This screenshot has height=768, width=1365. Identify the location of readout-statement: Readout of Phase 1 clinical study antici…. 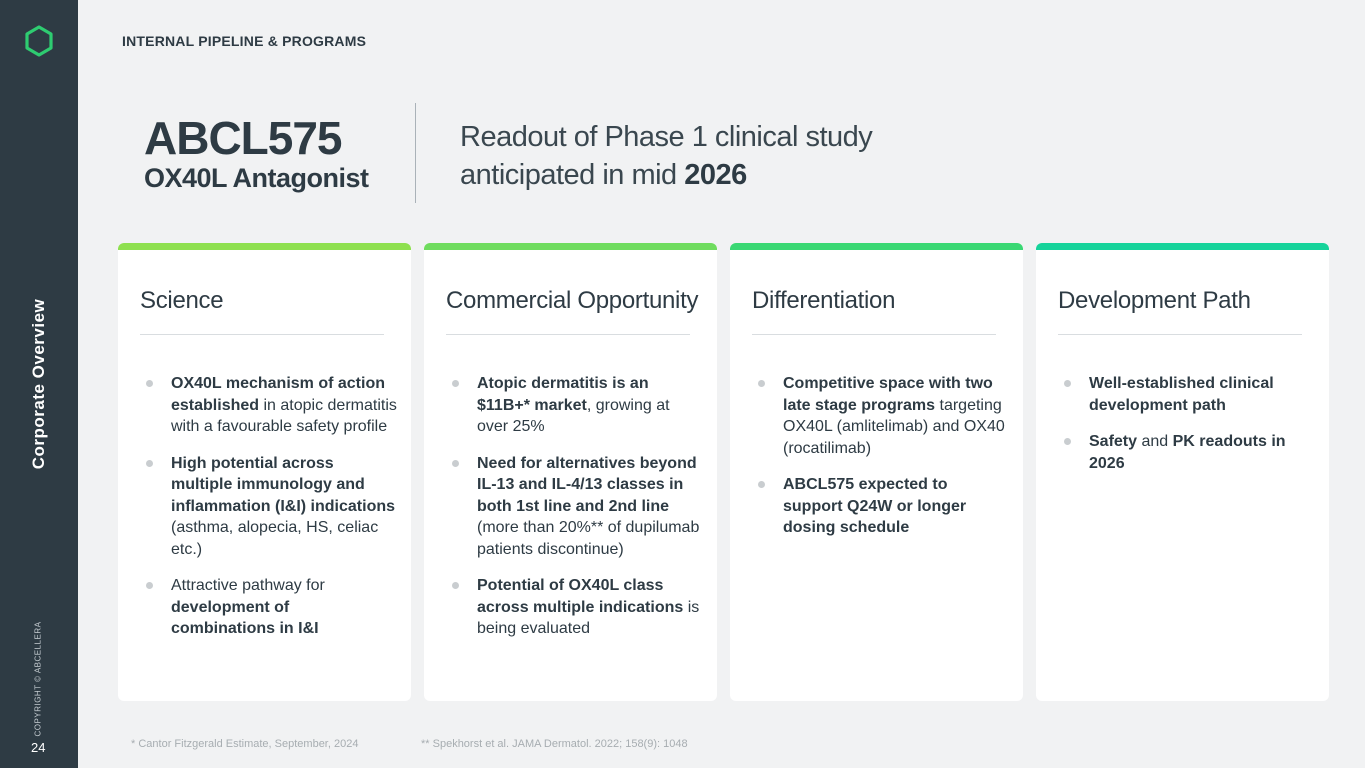
(666, 156).